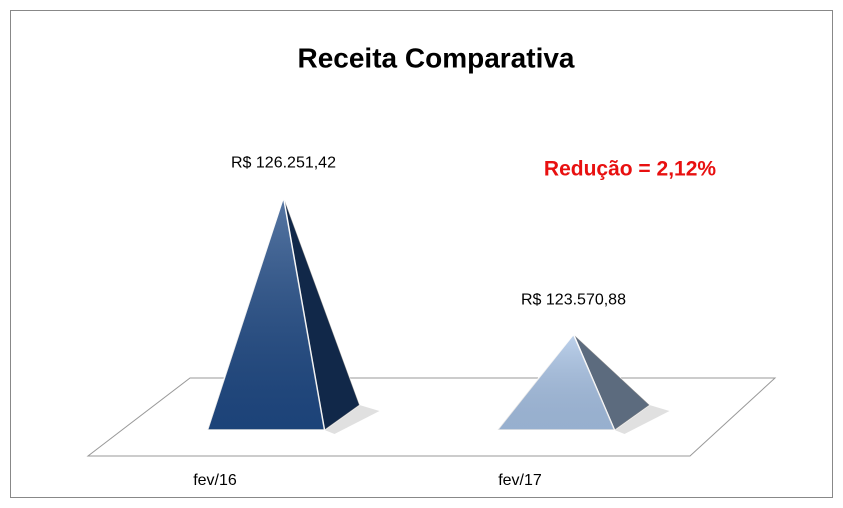 The image size is (843, 508). What do you see at coordinates (520, 480) in the screenshot?
I see `x-tick-label: fev/17` at bounding box center [520, 480].